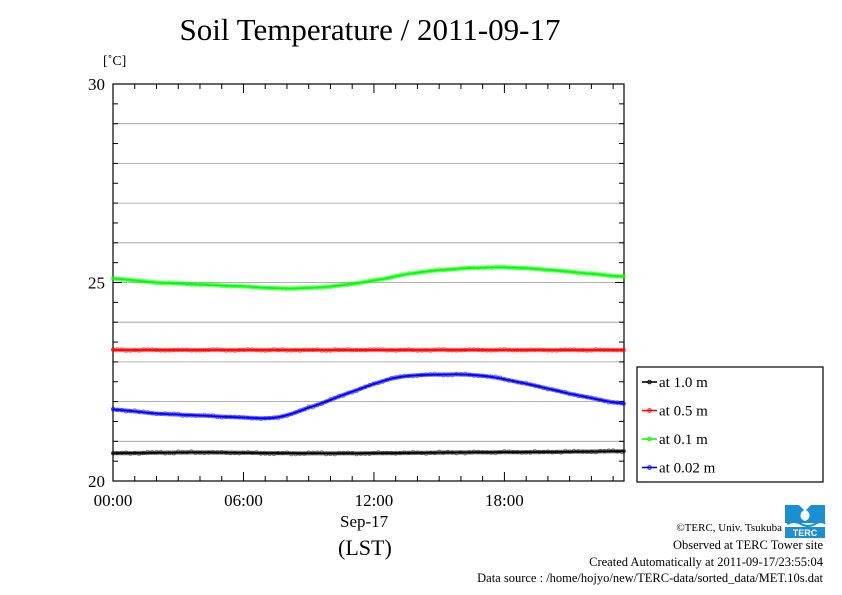 The height and width of the screenshot is (595, 842). Describe the element at coordinates (96, 84) in the screenshot. I see `y-tick-label: 30` at that location.